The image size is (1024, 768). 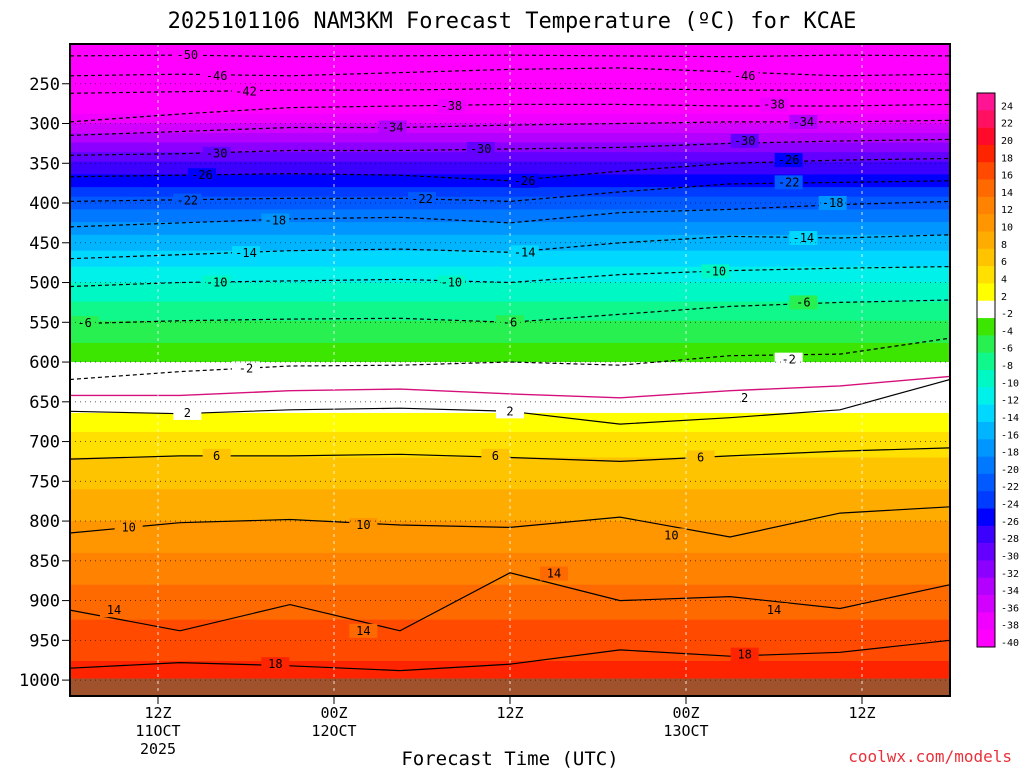 I want to click on colorbar-label: 14, so click(x=1007, y=193).